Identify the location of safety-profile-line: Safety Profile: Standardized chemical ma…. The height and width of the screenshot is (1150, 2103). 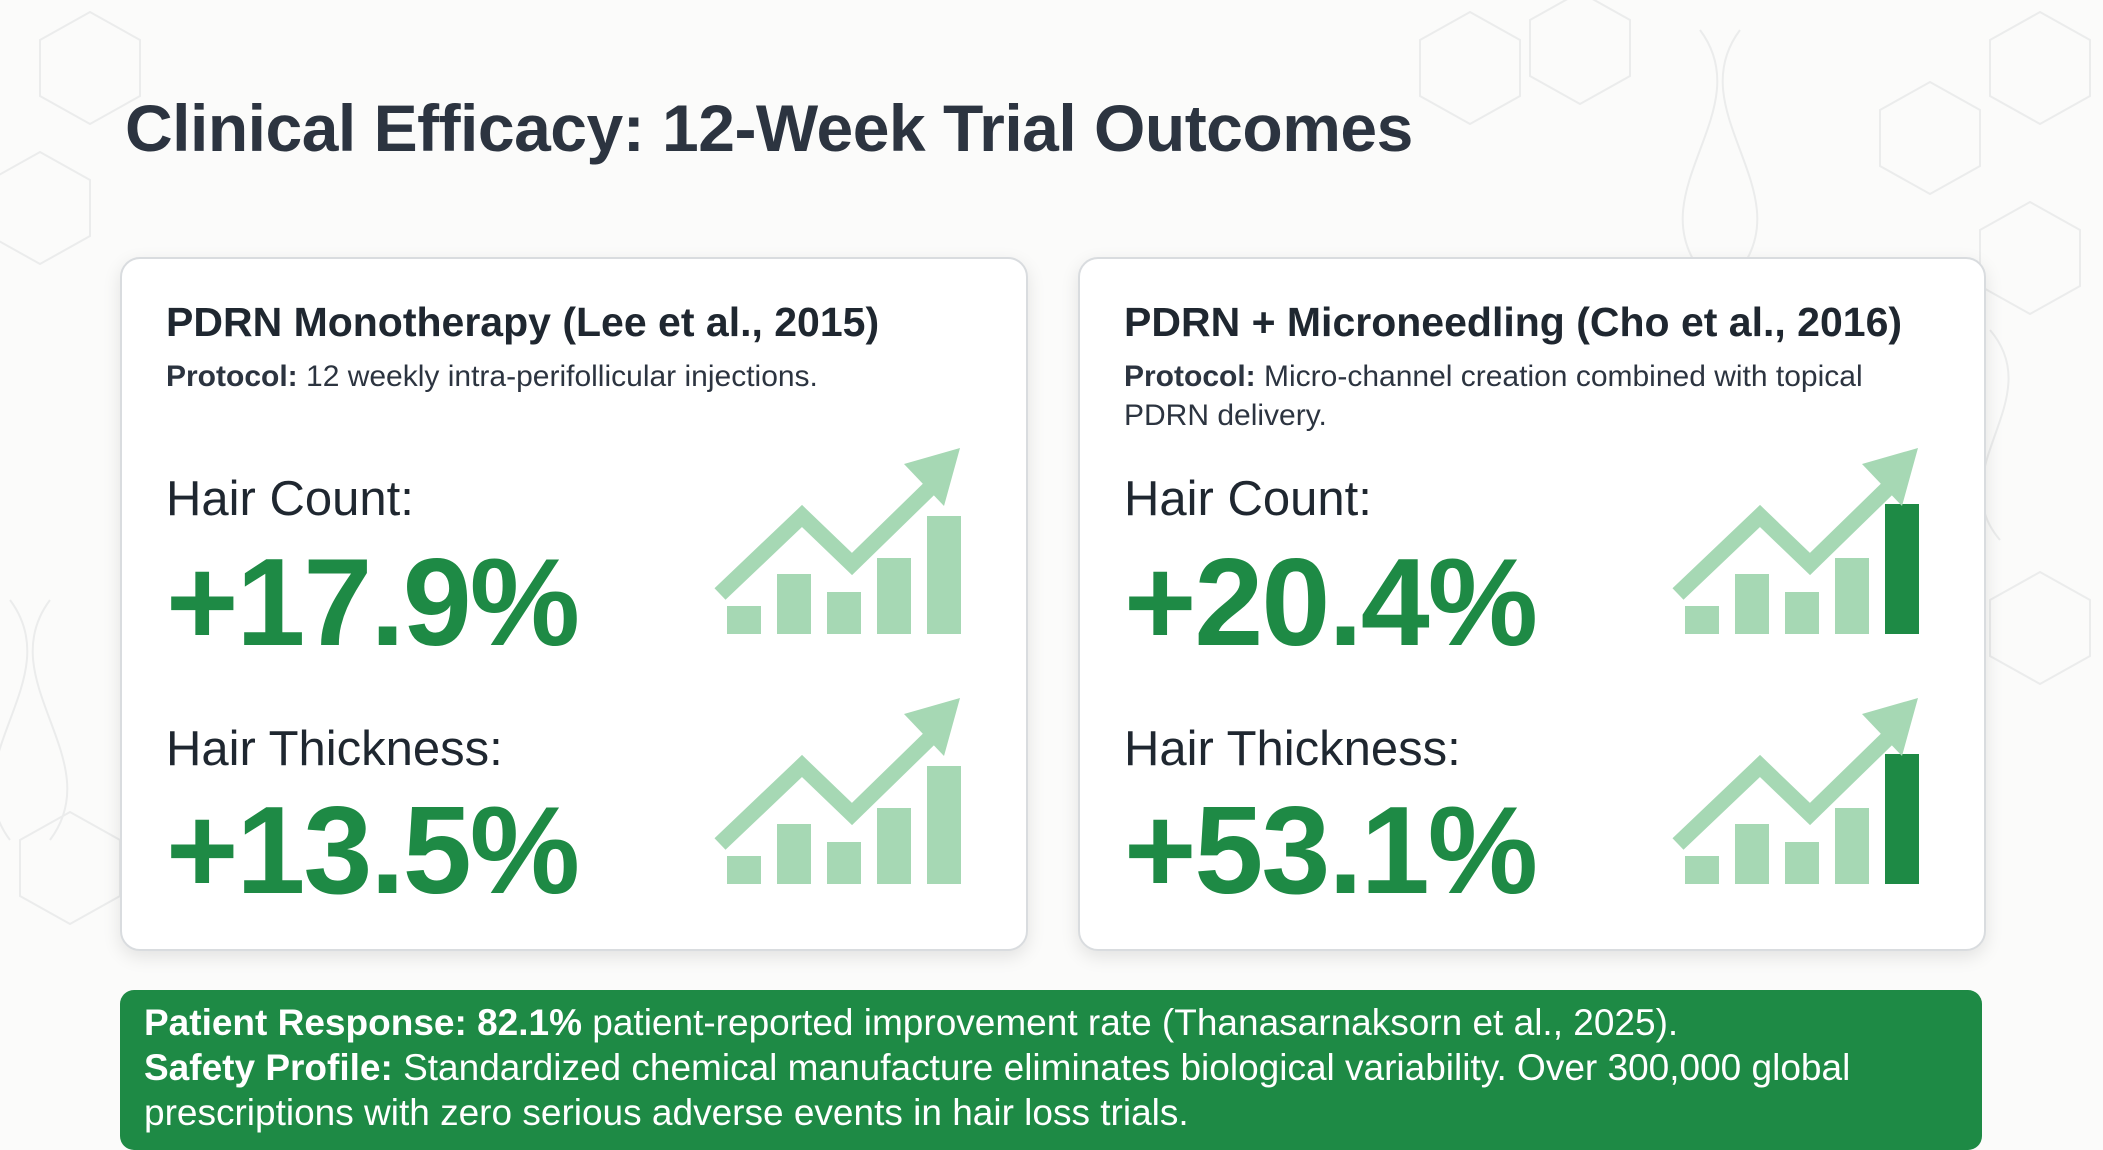
(1051, 1090).